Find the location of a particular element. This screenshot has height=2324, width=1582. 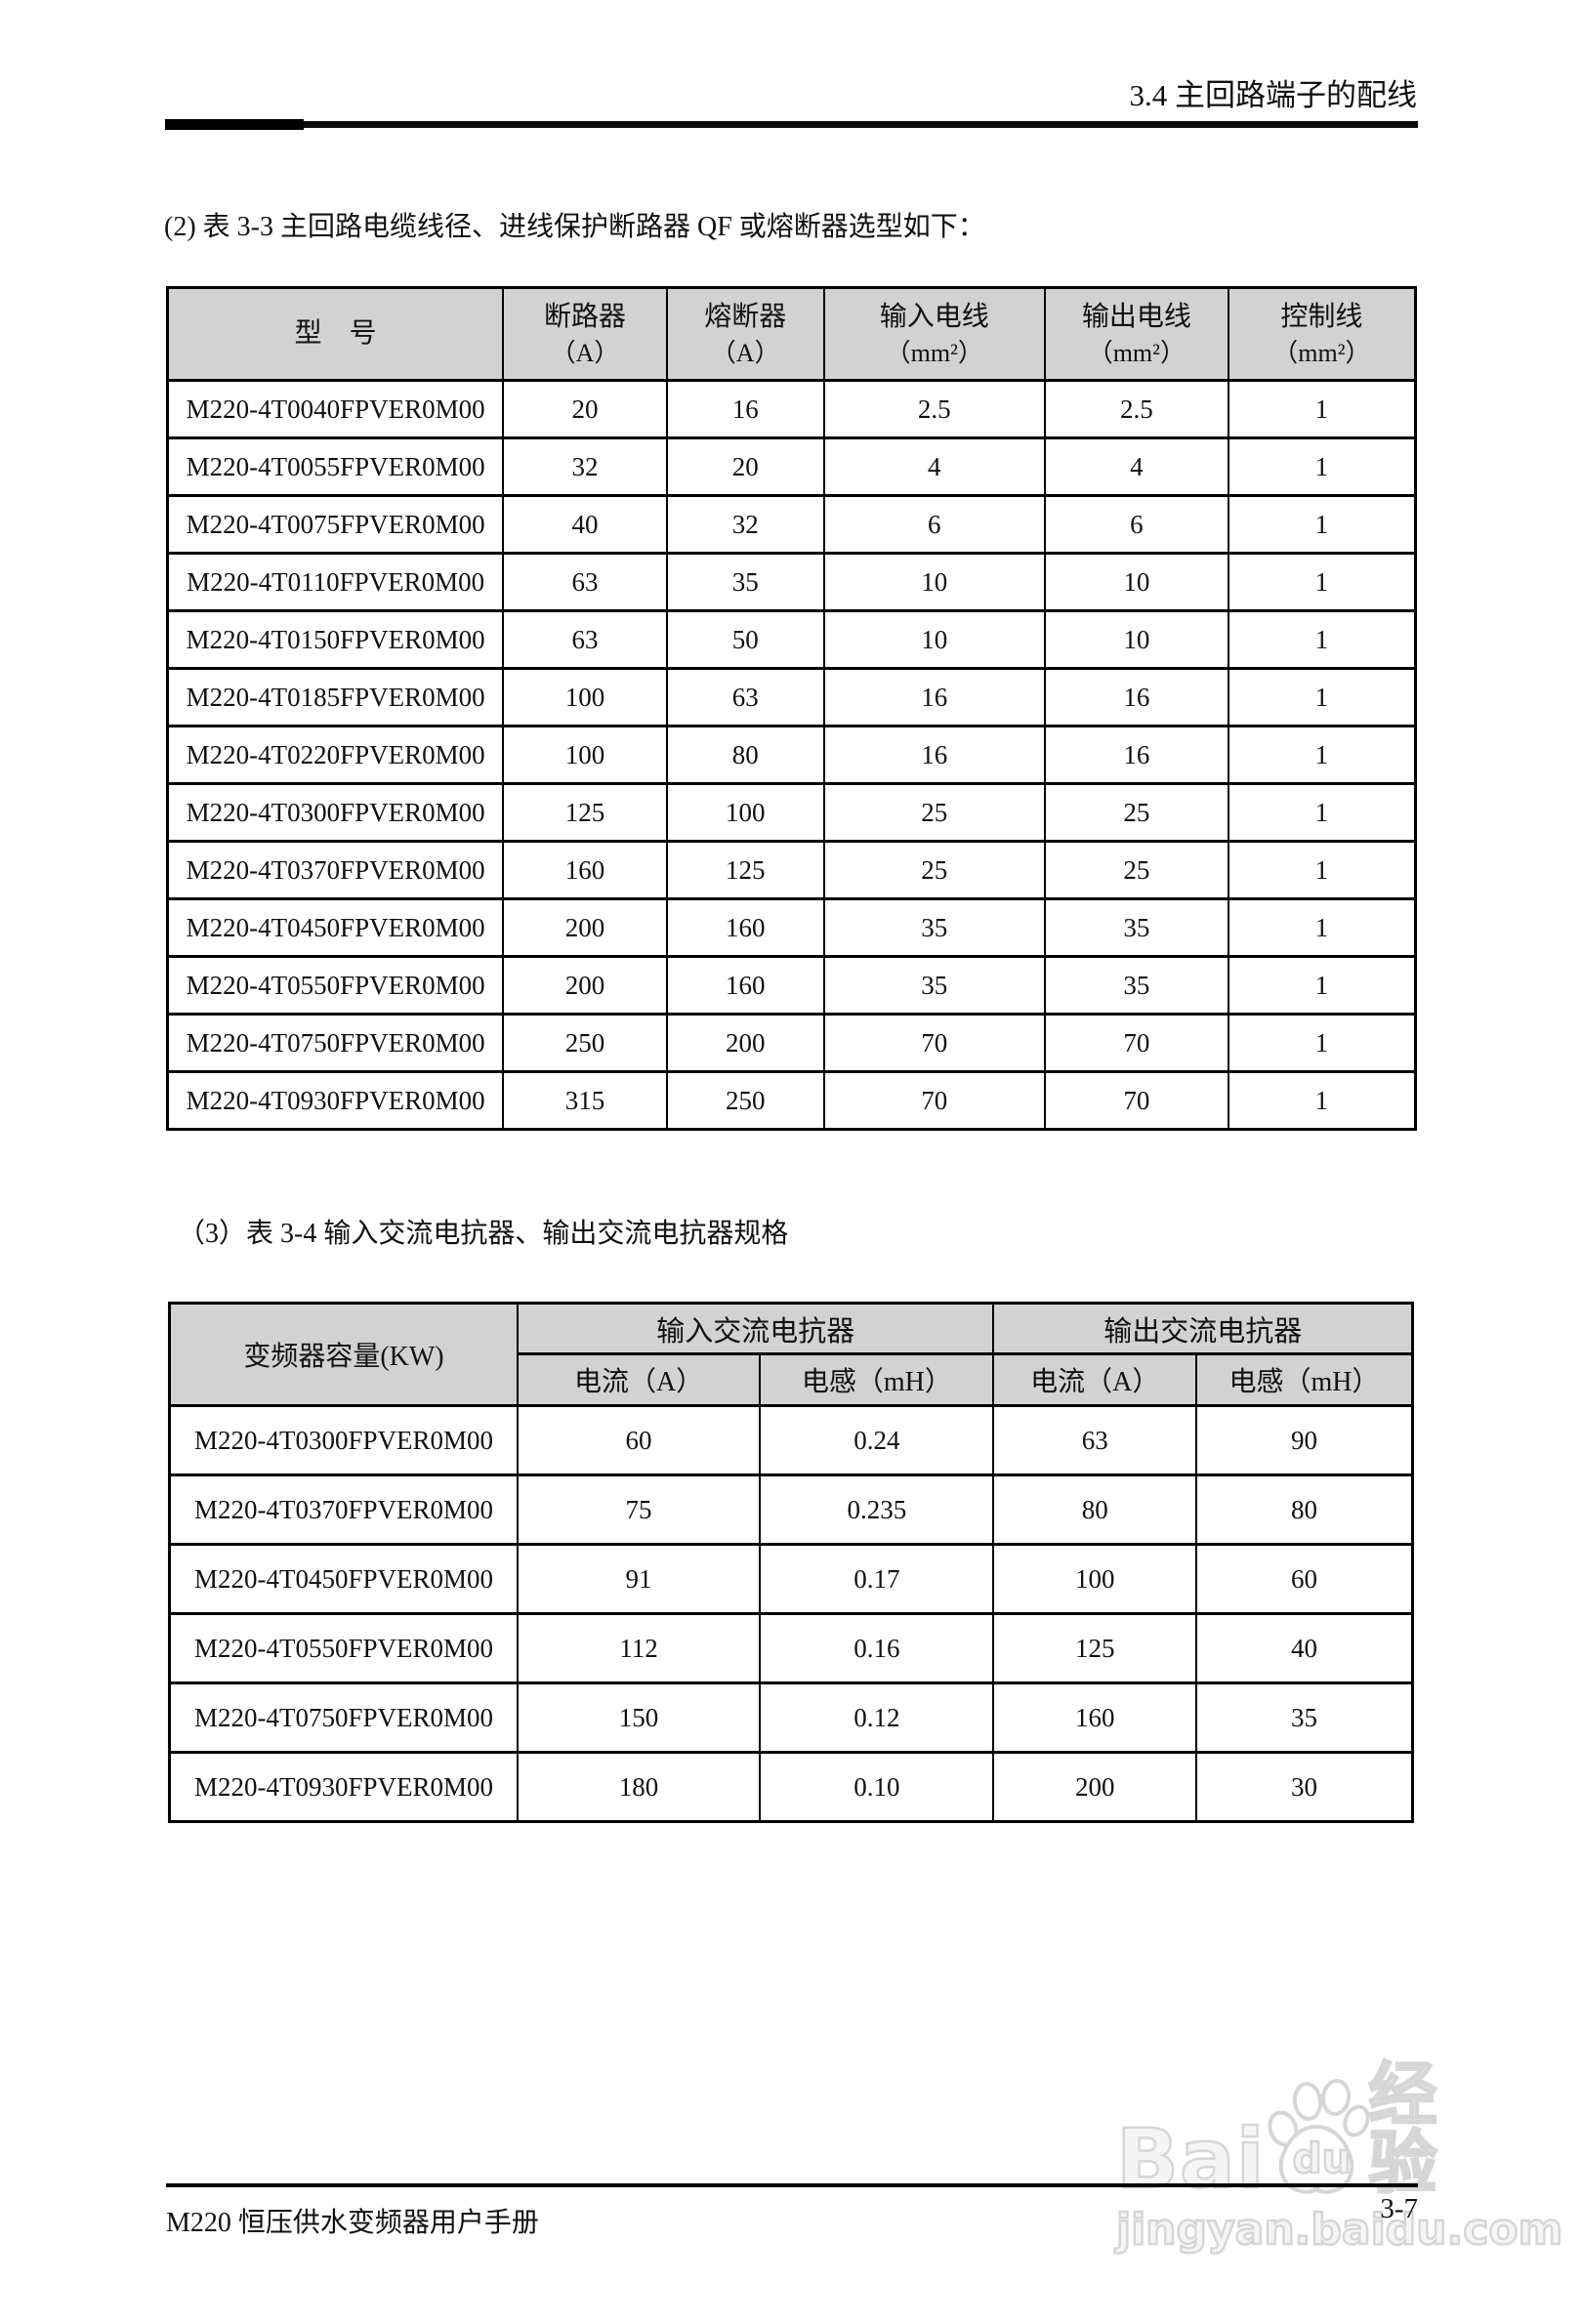

table-row: M220-4T0220FPVER0M00 100 80 16 16 1 is located at coordinates (791, 755).